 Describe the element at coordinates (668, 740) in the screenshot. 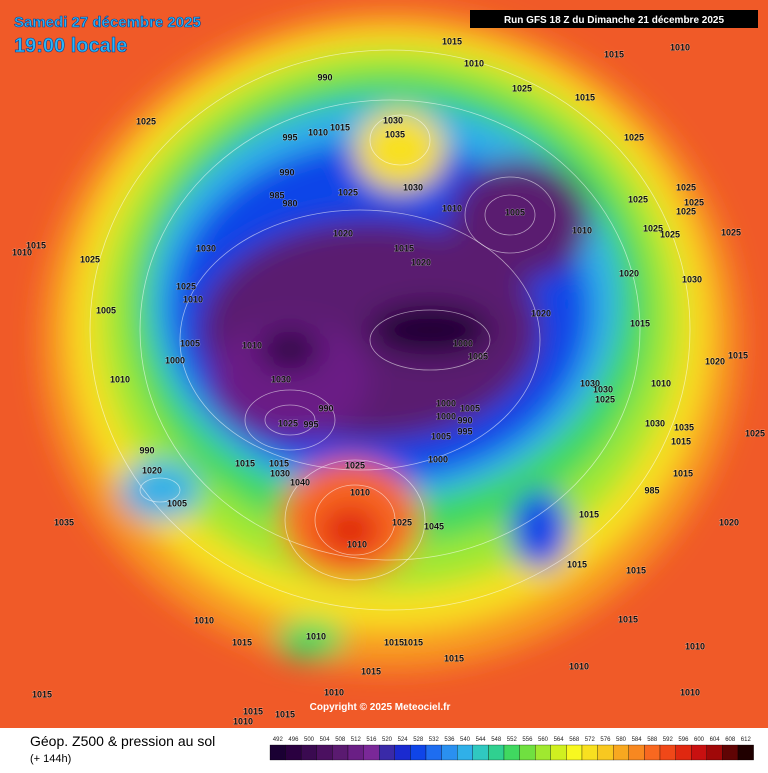

I see `colorbar-label: 592` at that location.